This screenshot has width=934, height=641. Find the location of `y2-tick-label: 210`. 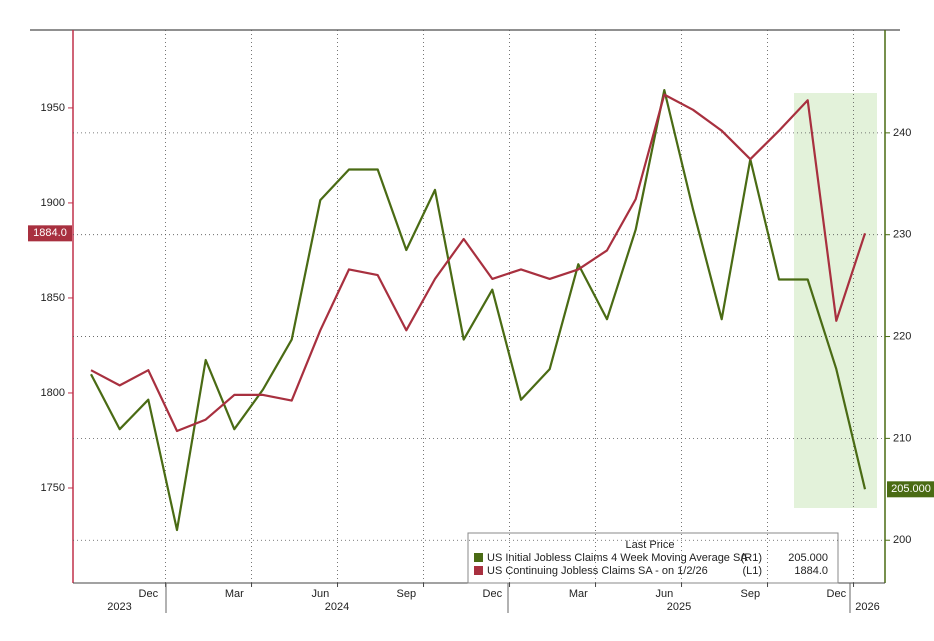

y2-tick-label: 210 is located at coordinates (902, 438).